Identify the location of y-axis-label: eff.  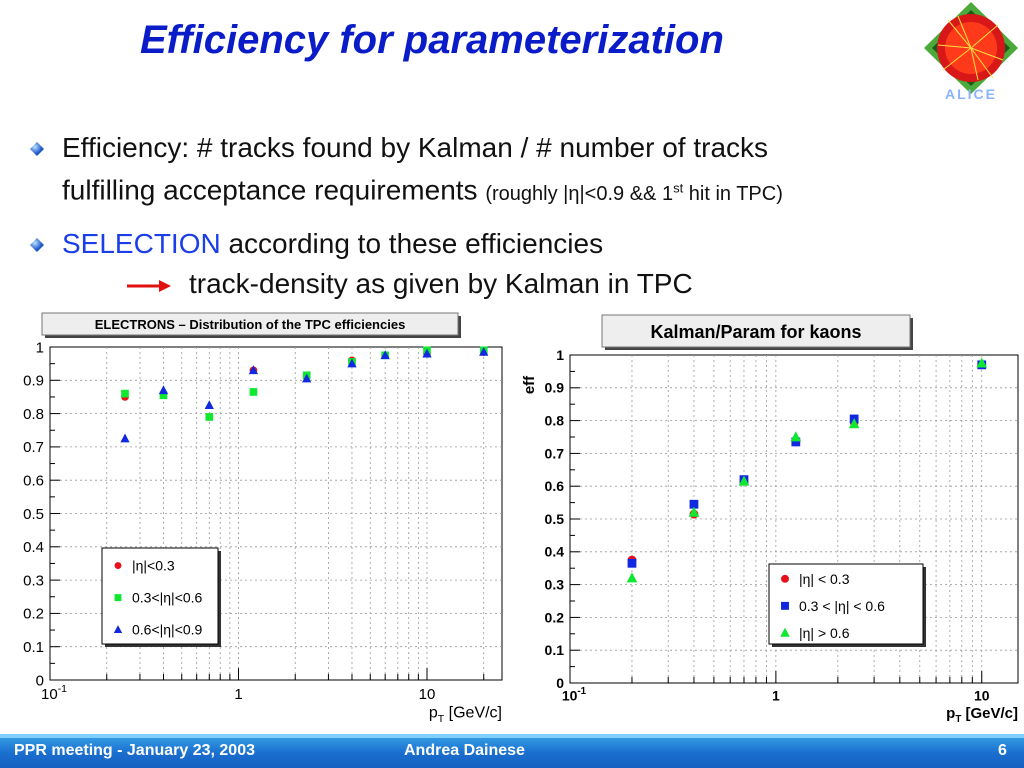
(529, 384).